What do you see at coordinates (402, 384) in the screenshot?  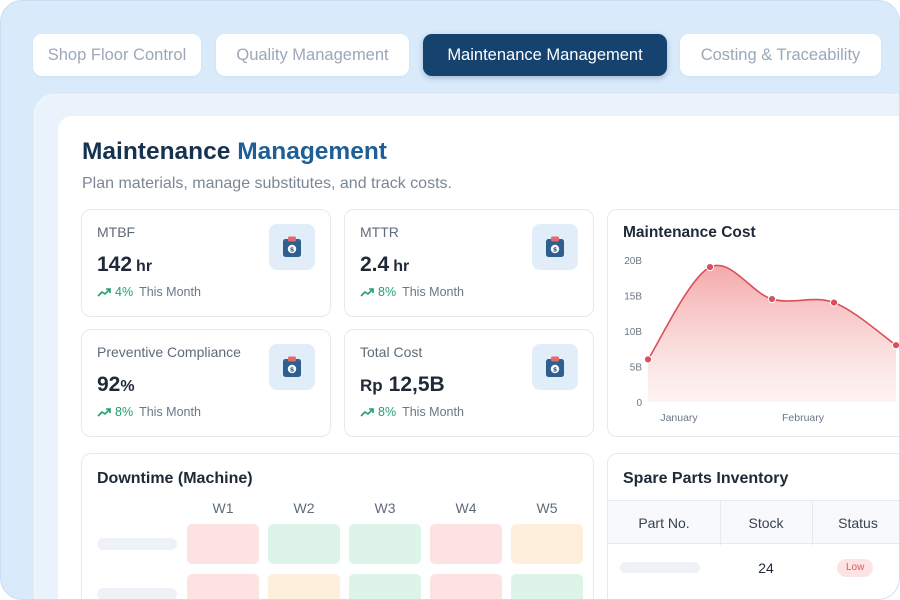 I see `kpi-value: Rp 12,5B` at bounding box center [402, 384].